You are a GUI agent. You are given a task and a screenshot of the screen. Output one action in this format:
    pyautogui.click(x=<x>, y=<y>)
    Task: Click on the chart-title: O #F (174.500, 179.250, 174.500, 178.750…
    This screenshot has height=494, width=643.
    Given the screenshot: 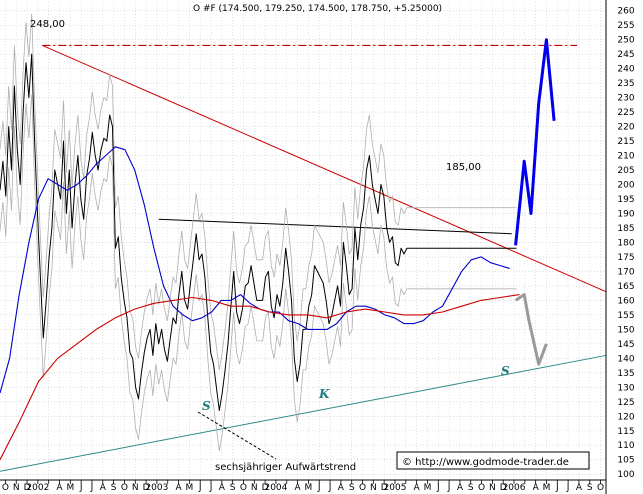 What is the action you would take?
    pyautogui.click(x=317, y=9)
    